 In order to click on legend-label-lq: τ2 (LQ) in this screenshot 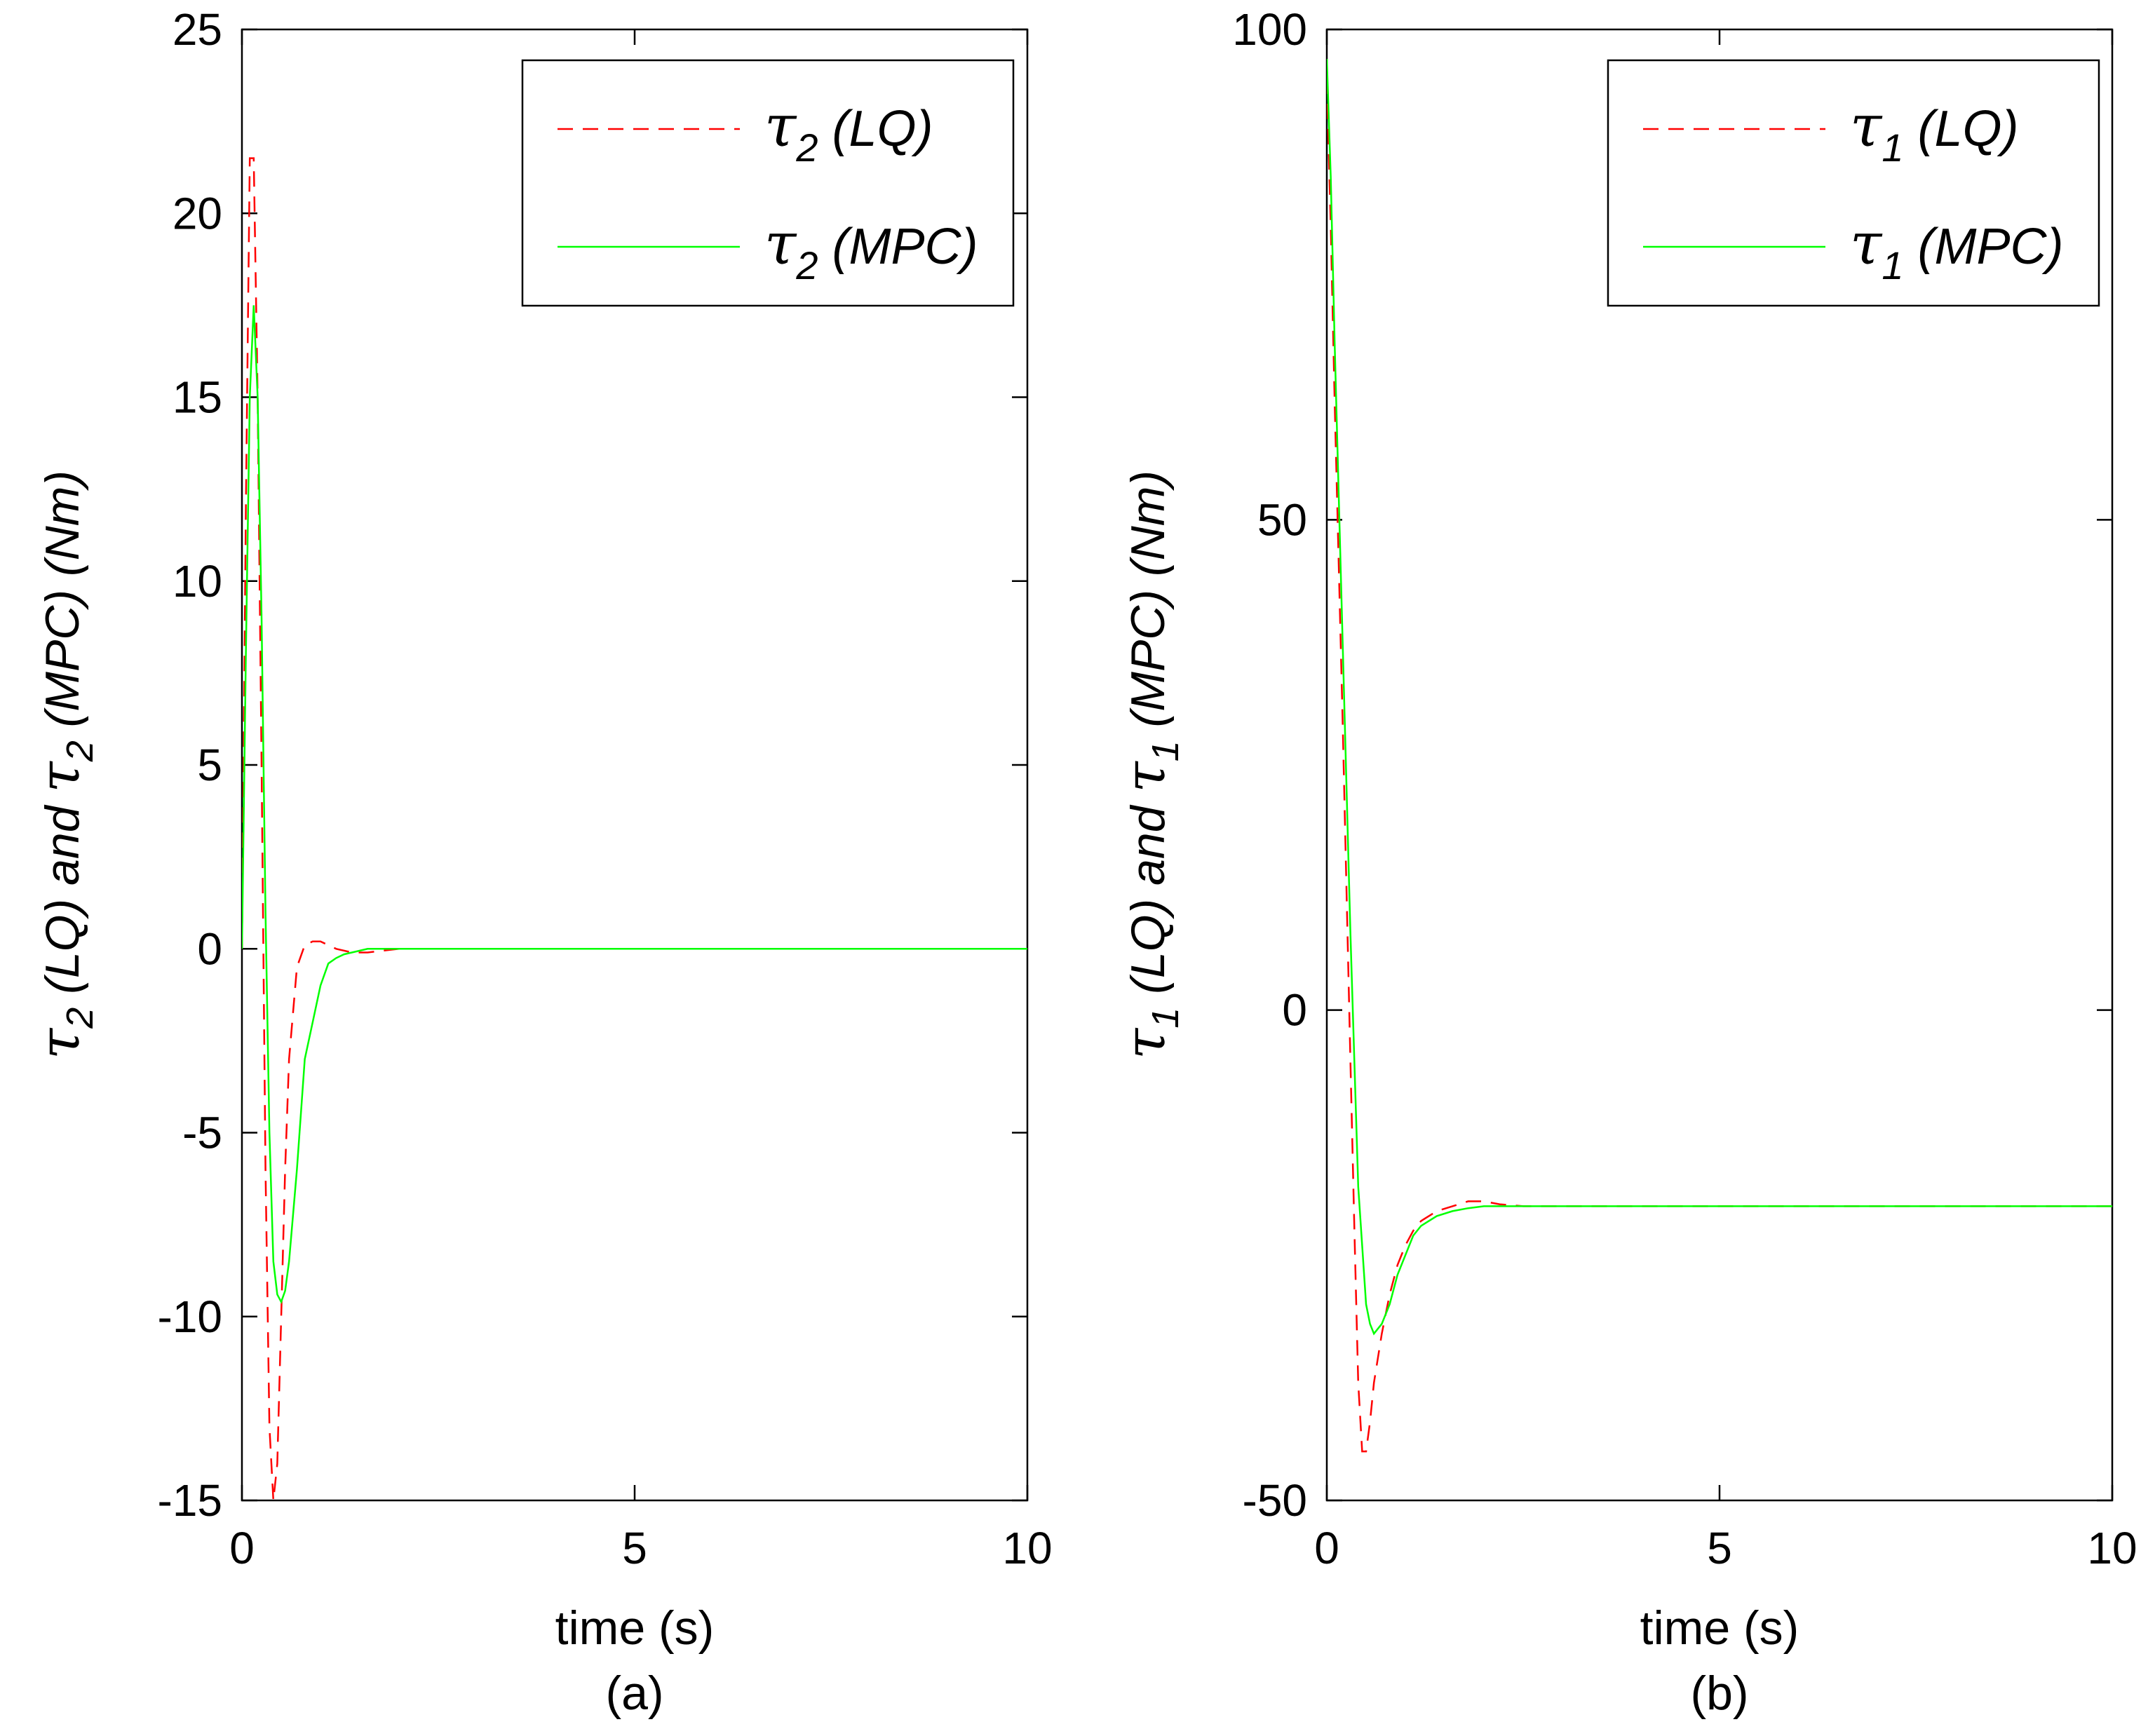, I will do `click(848, 131)`.